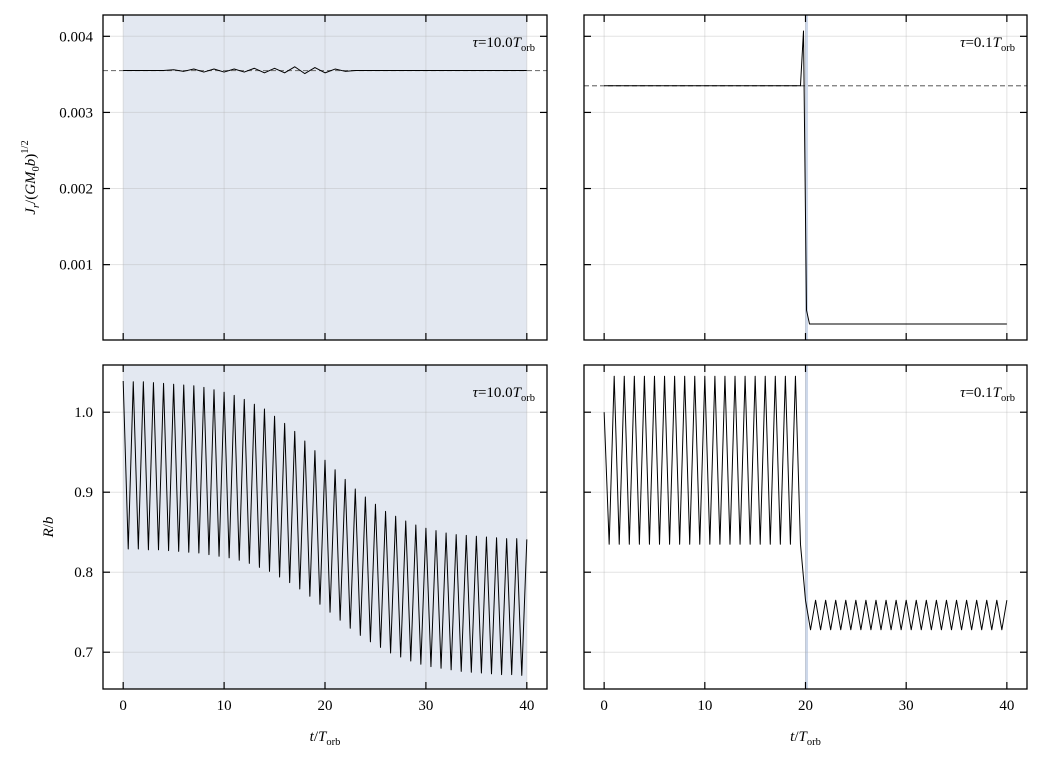 The width and height of the screenshot is (1042, 762). Describe the element at coordinates (76, 113) in the screenshot. I see `y-tick-label: 0.003` at that location.